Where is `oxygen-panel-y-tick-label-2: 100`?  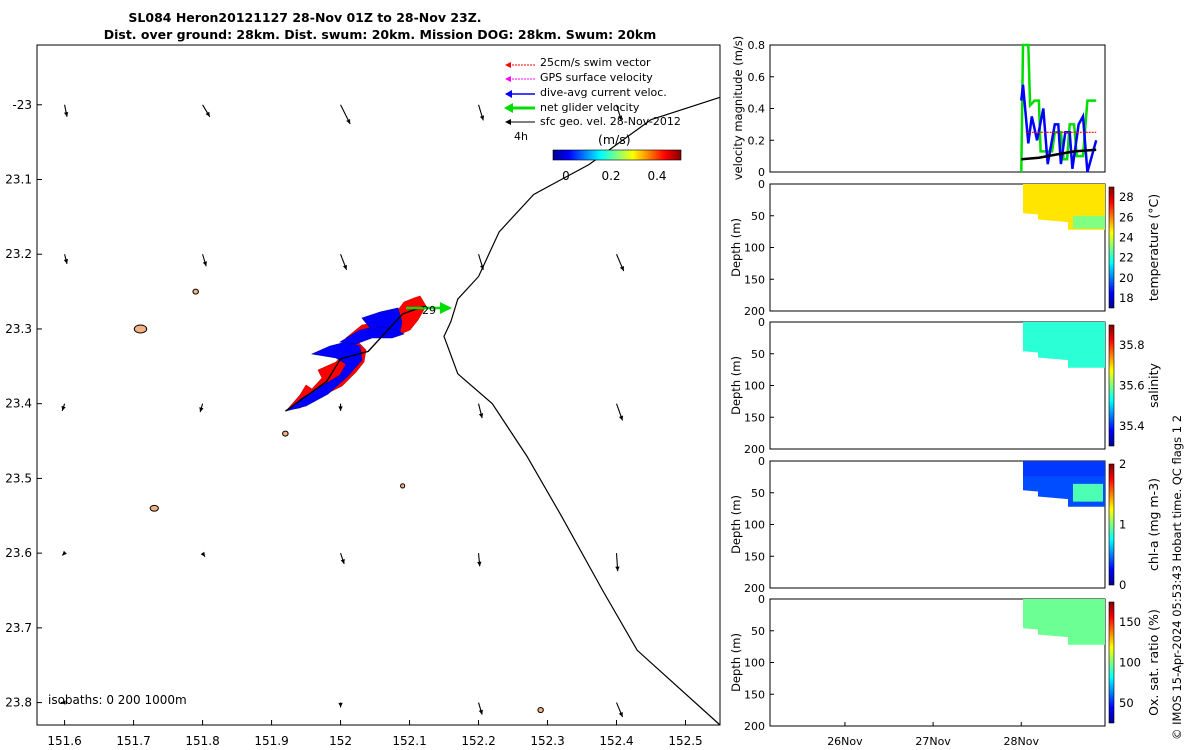 oxygen-panel-y-tick-label-2: 100 is located at coordinates (754, 663).